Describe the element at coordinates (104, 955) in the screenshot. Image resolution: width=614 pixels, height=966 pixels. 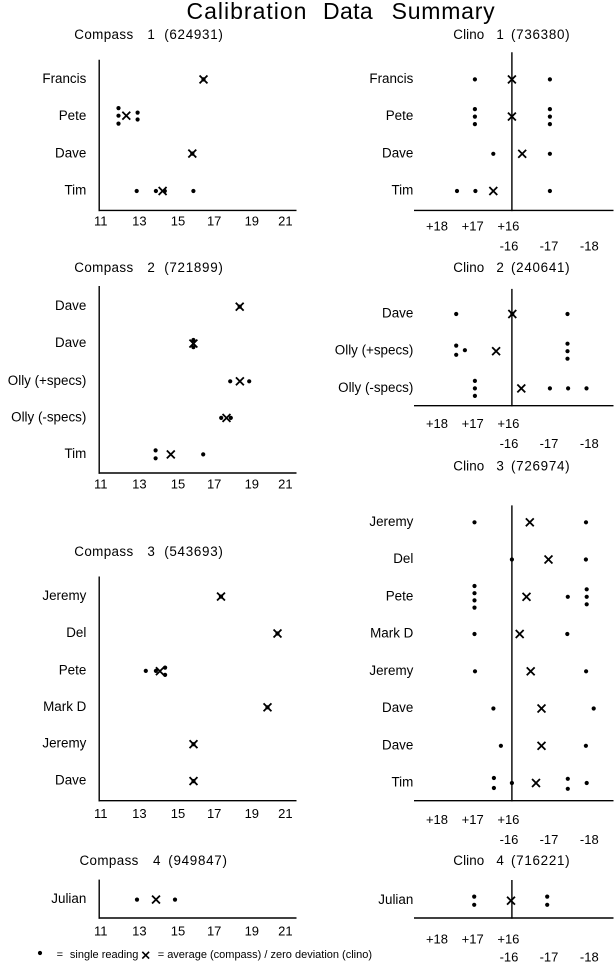
I see `svg-text: single reading` at that location.